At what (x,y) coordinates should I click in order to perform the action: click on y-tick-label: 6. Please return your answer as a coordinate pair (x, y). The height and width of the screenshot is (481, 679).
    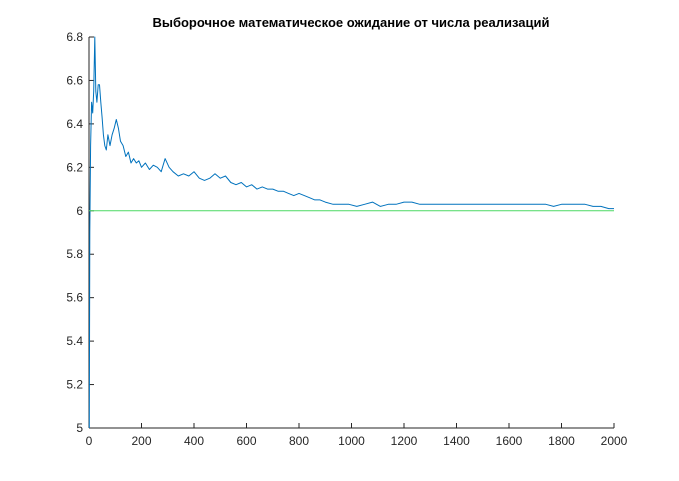
    Looking at the image, I should click on (79, 211).